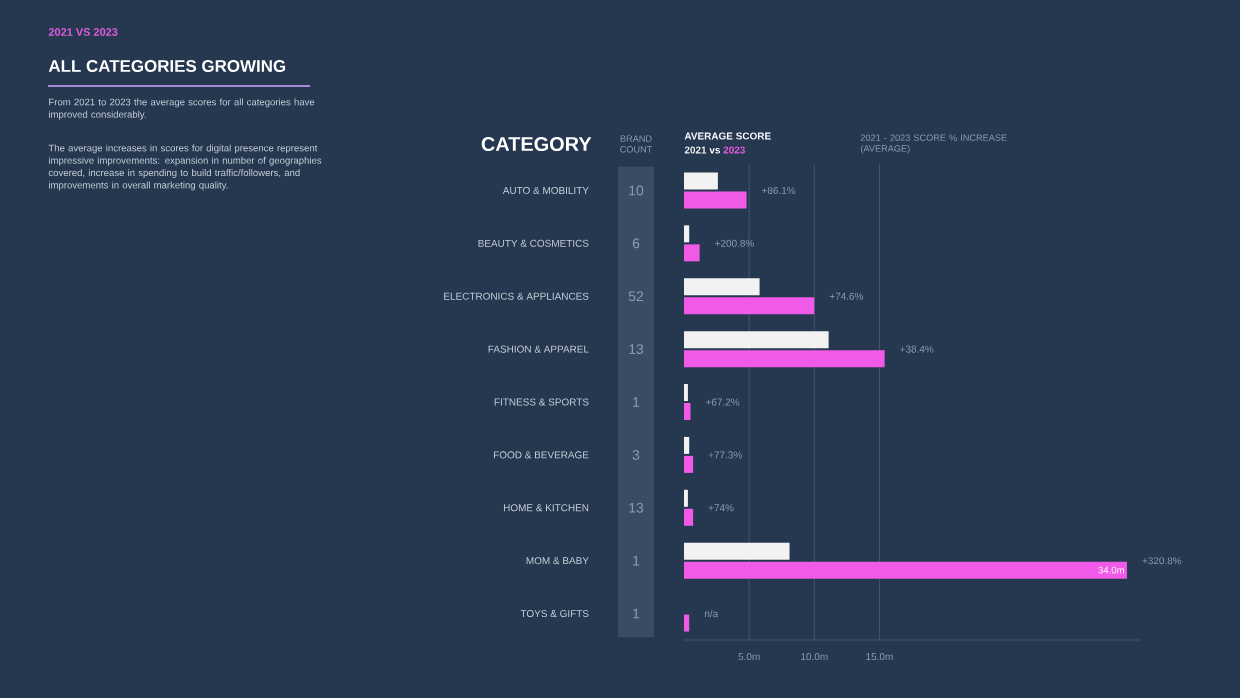 The image size is (1240, 698). I want to click on text: ALL CATEGORIES GROWING, so click(167, 66).